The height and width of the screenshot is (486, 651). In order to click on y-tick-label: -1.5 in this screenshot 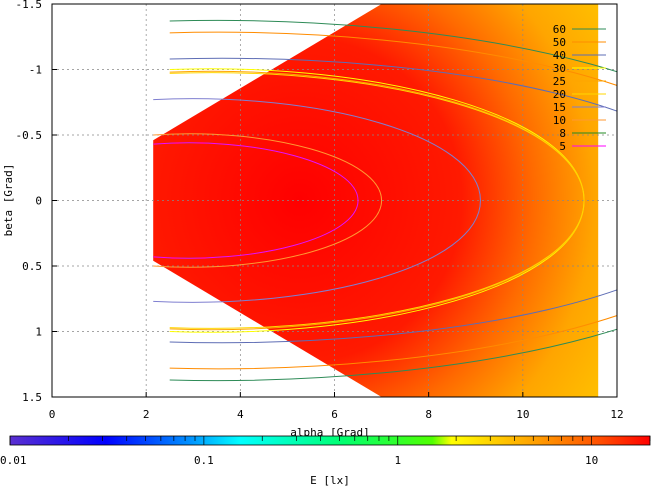, I will do `click(29, 5)`.